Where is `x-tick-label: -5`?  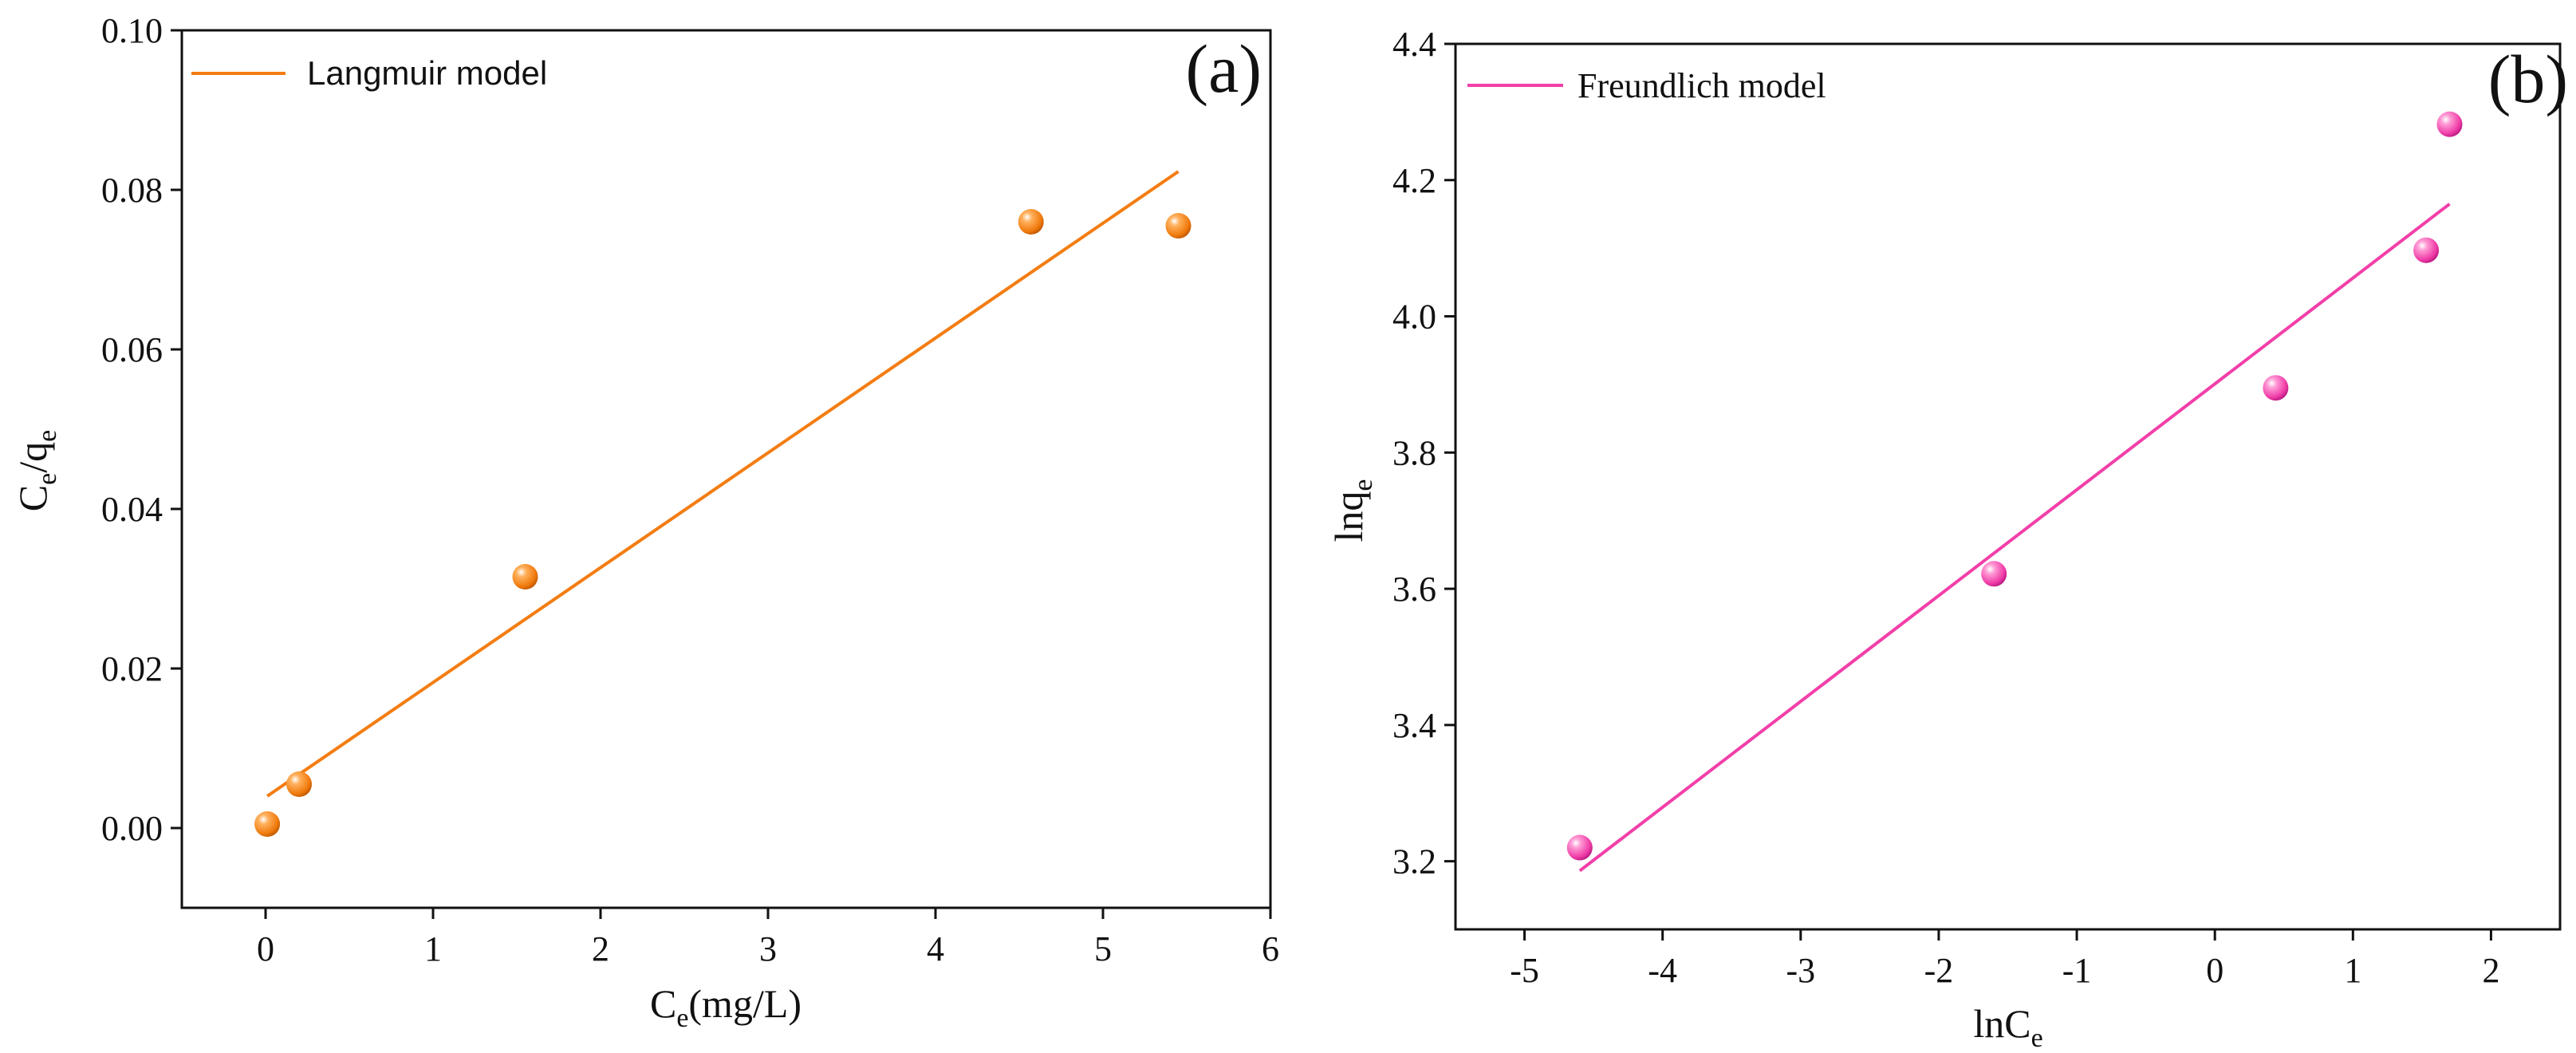 x-tick-label: -5 is located at coordinates (1524, 970).